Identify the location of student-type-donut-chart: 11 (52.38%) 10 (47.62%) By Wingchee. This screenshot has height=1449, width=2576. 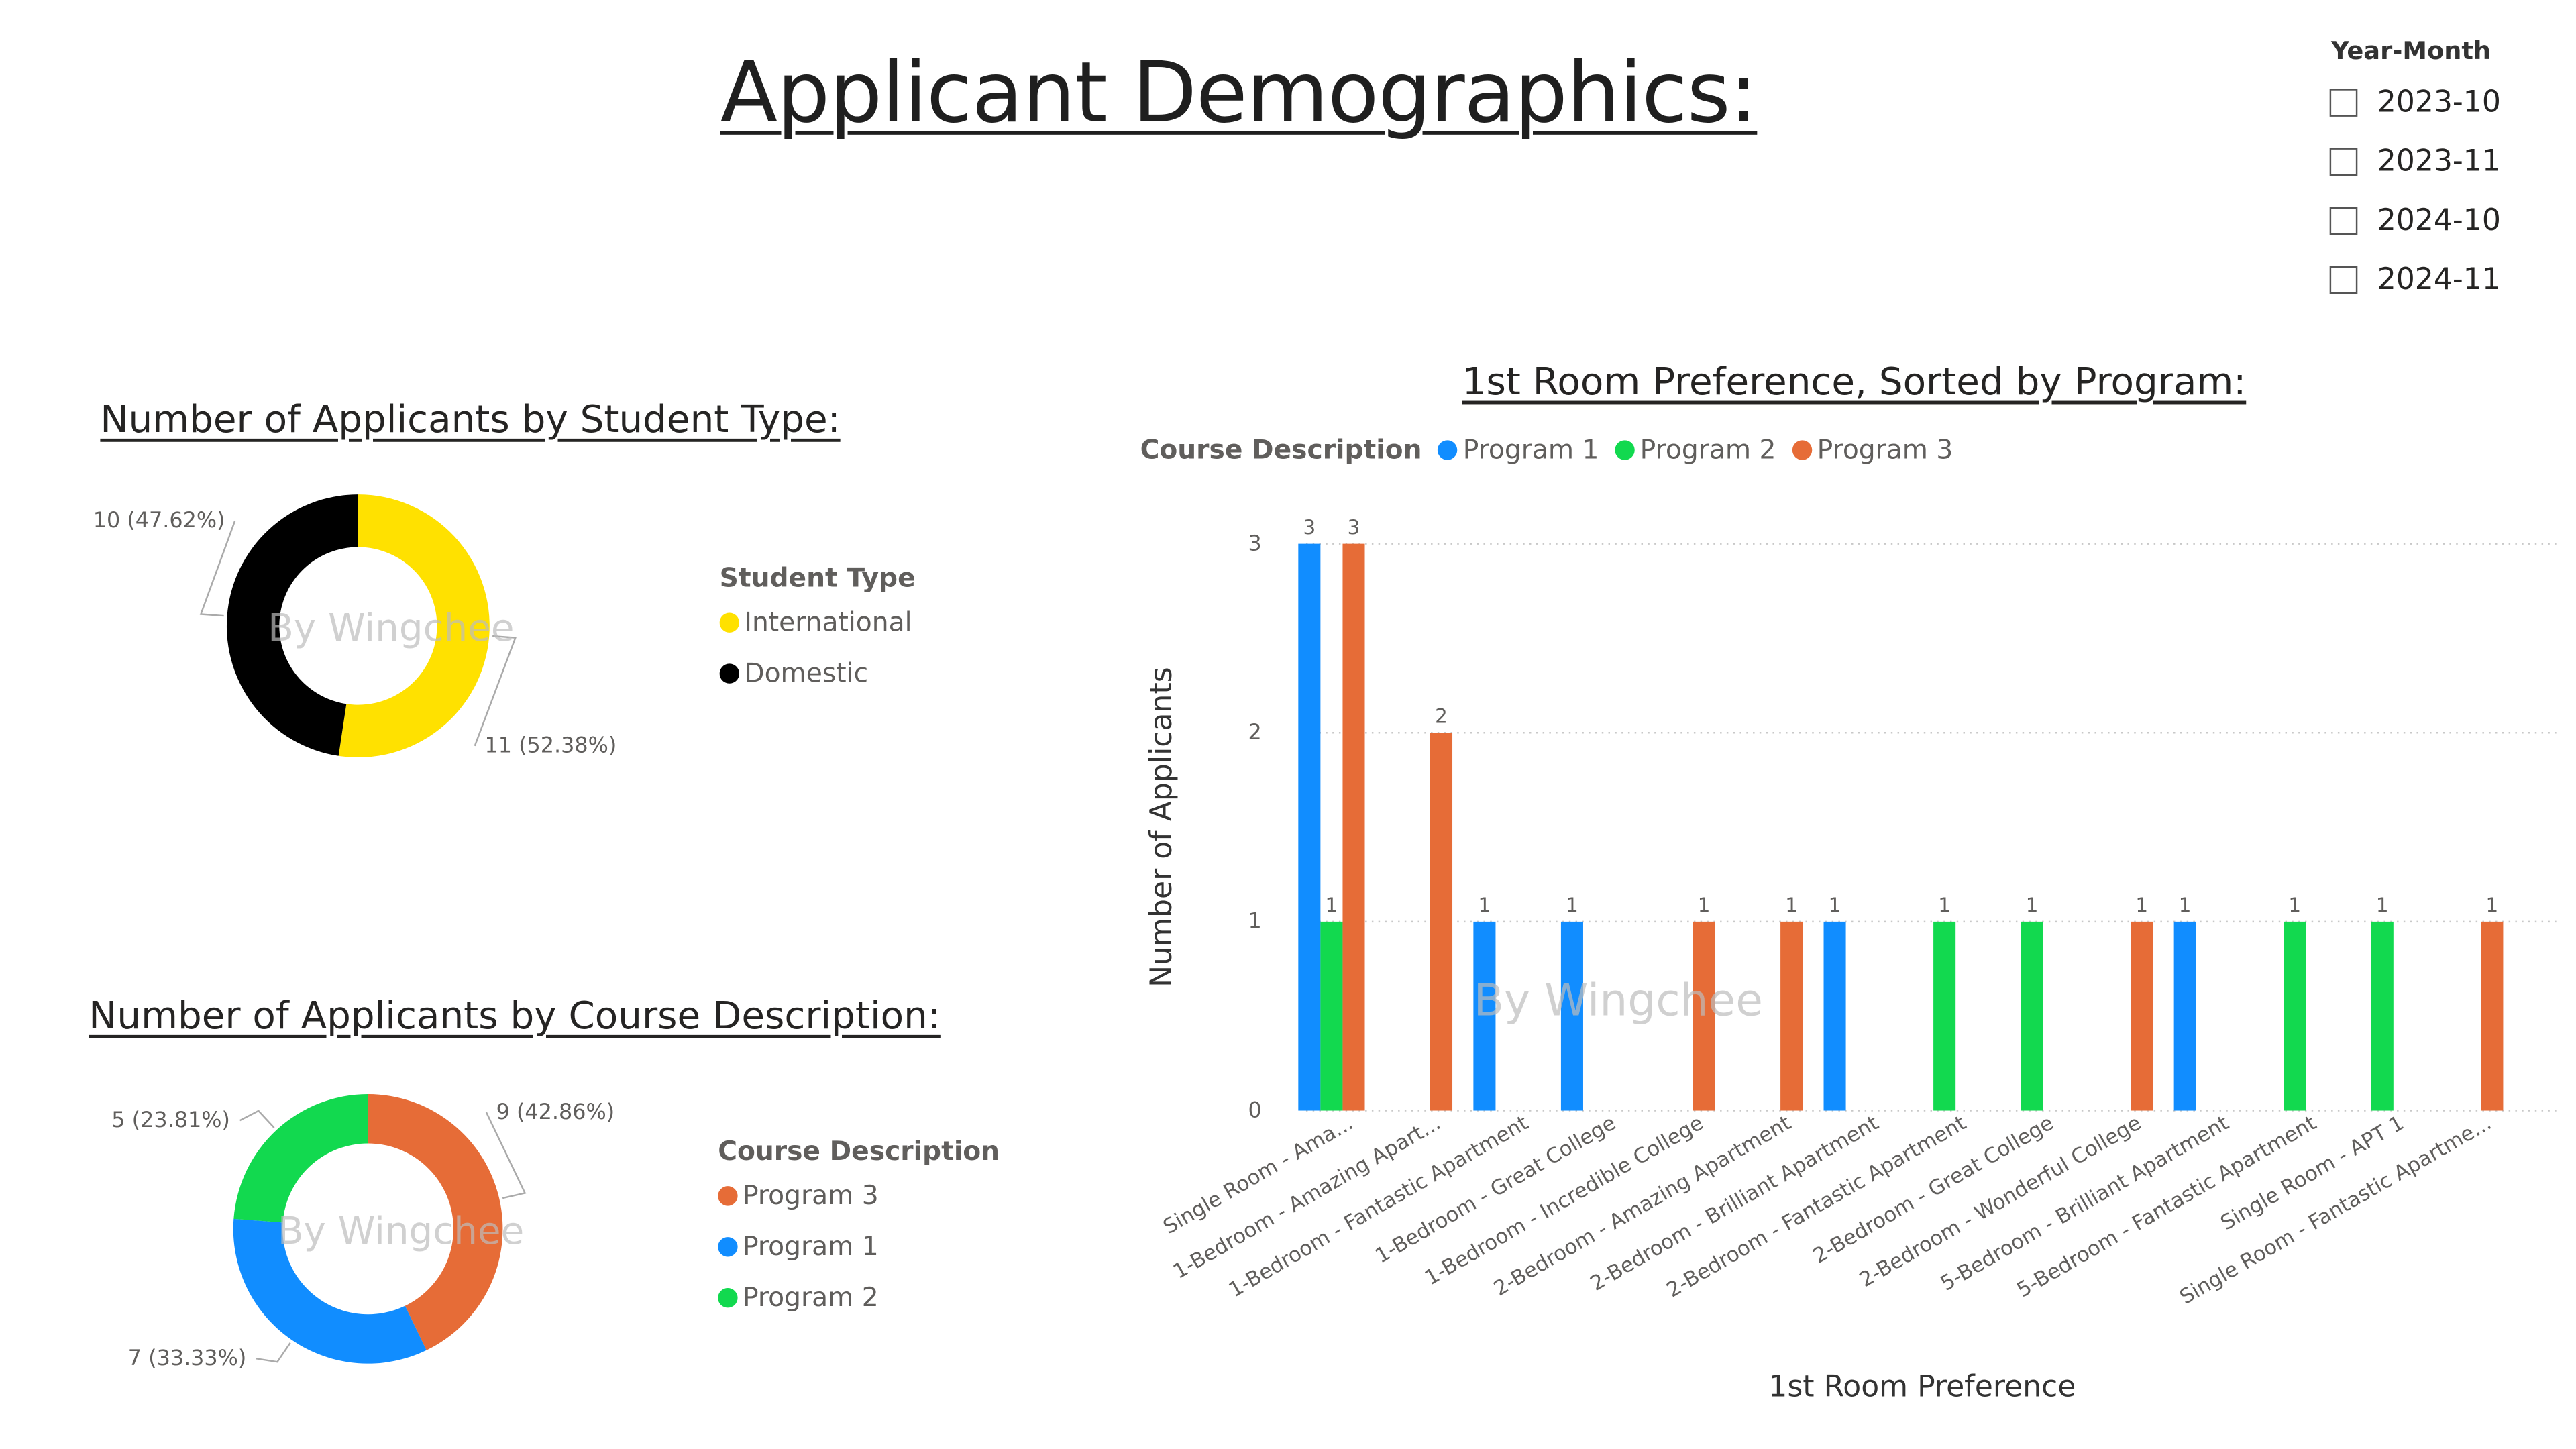
(354, 626).